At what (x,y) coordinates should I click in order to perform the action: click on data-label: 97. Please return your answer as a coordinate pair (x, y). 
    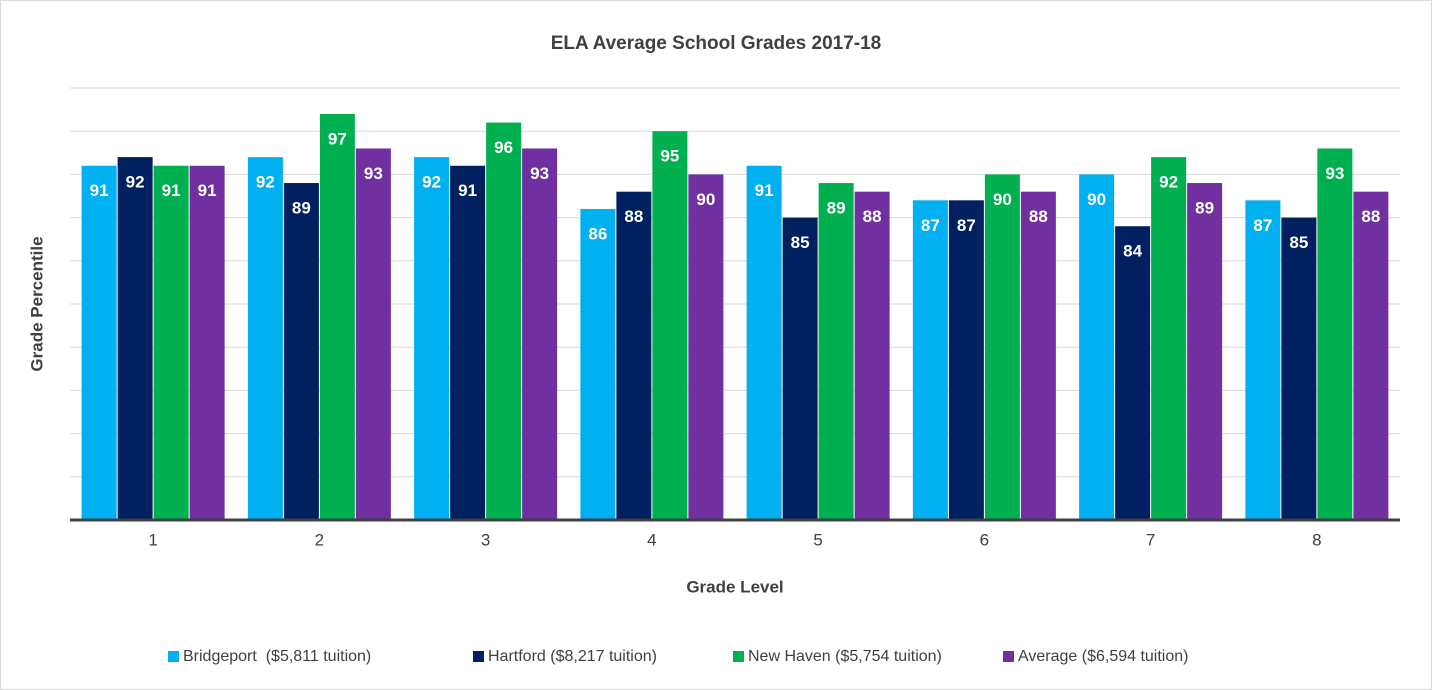
    Looking at the image, I should click on (337, 138).